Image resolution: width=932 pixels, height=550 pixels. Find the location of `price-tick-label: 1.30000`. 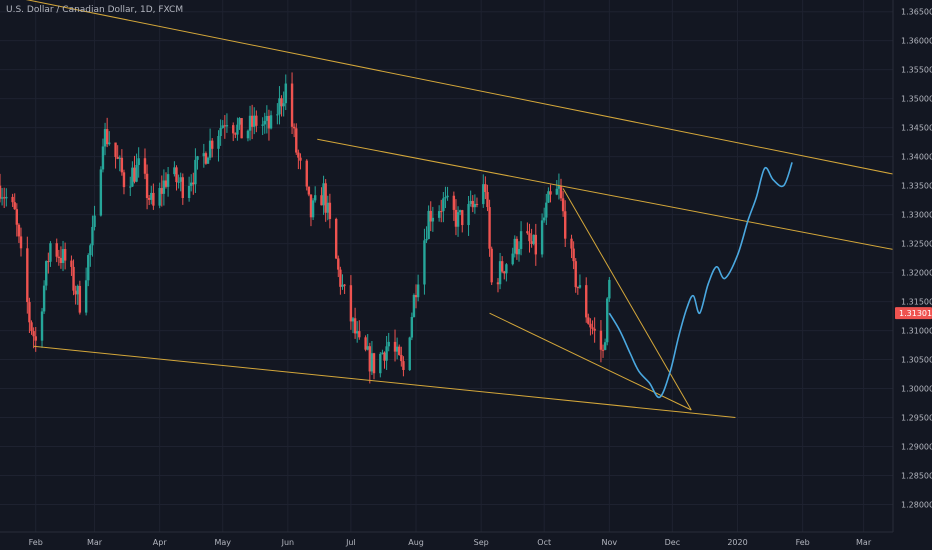

price-tick-label: 1.30000 is located at coordinates (916, 389).